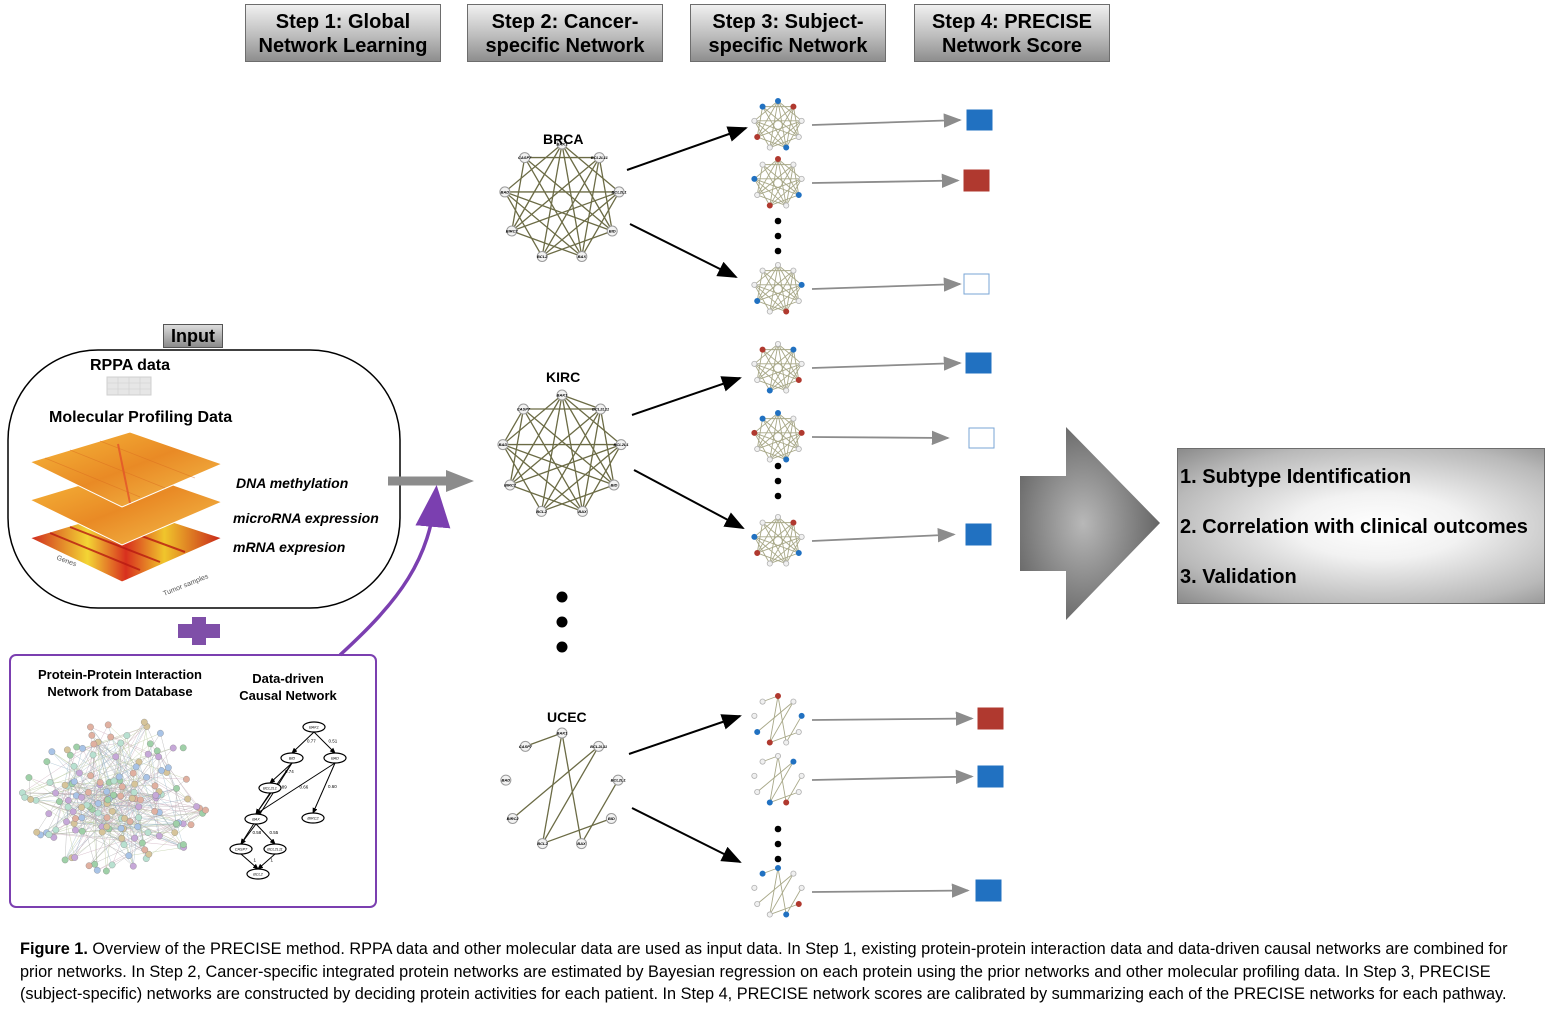 The image size is (1550, 1032). I want to click on causal-edge-weight: 0.60, so click(332, 786).